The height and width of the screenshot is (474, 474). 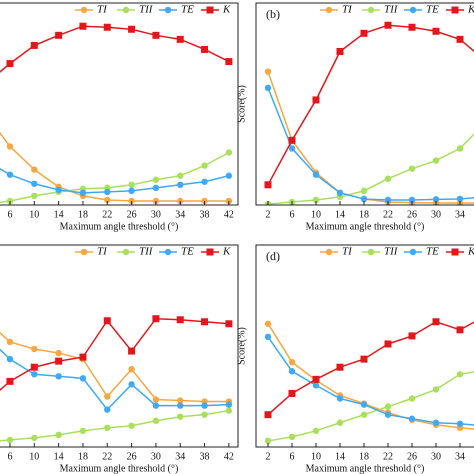 What do you see at coordinates (132, 214) in the screenshot?
I see `x-tick-label: 26` at bounding box center [132, 214].